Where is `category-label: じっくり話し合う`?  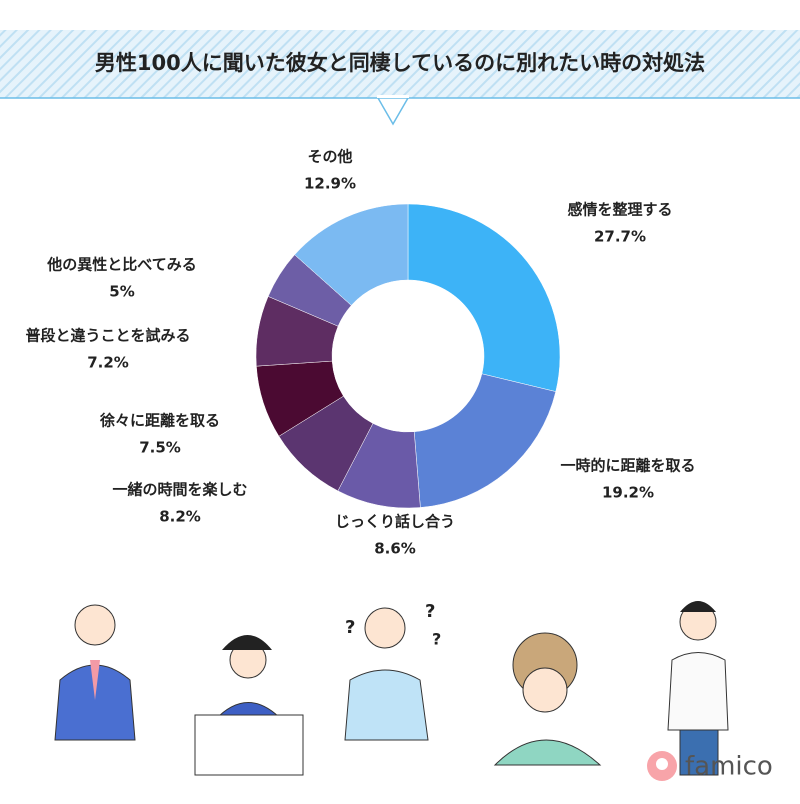 category-label: じっくり話し合う is located at coordinates (395, 522).